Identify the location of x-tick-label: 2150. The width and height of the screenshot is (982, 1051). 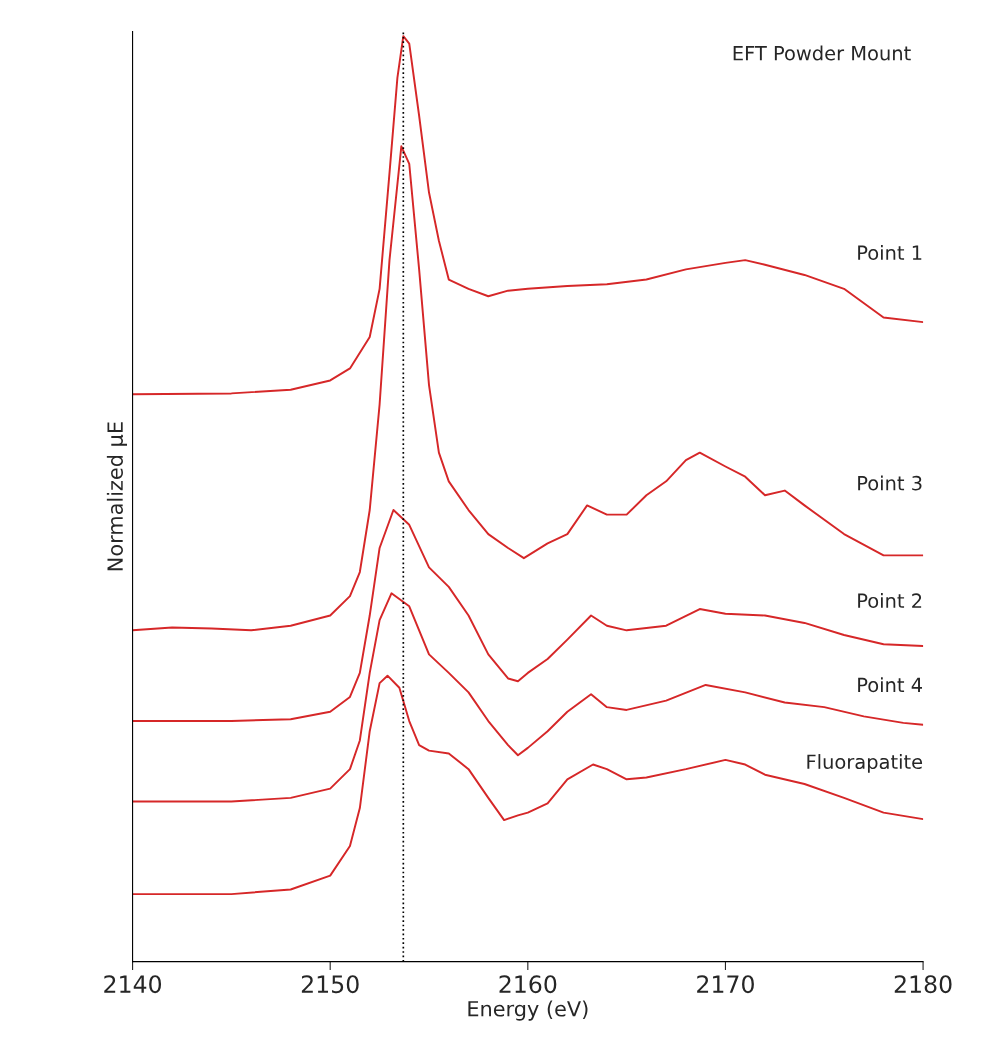
(330, 984).